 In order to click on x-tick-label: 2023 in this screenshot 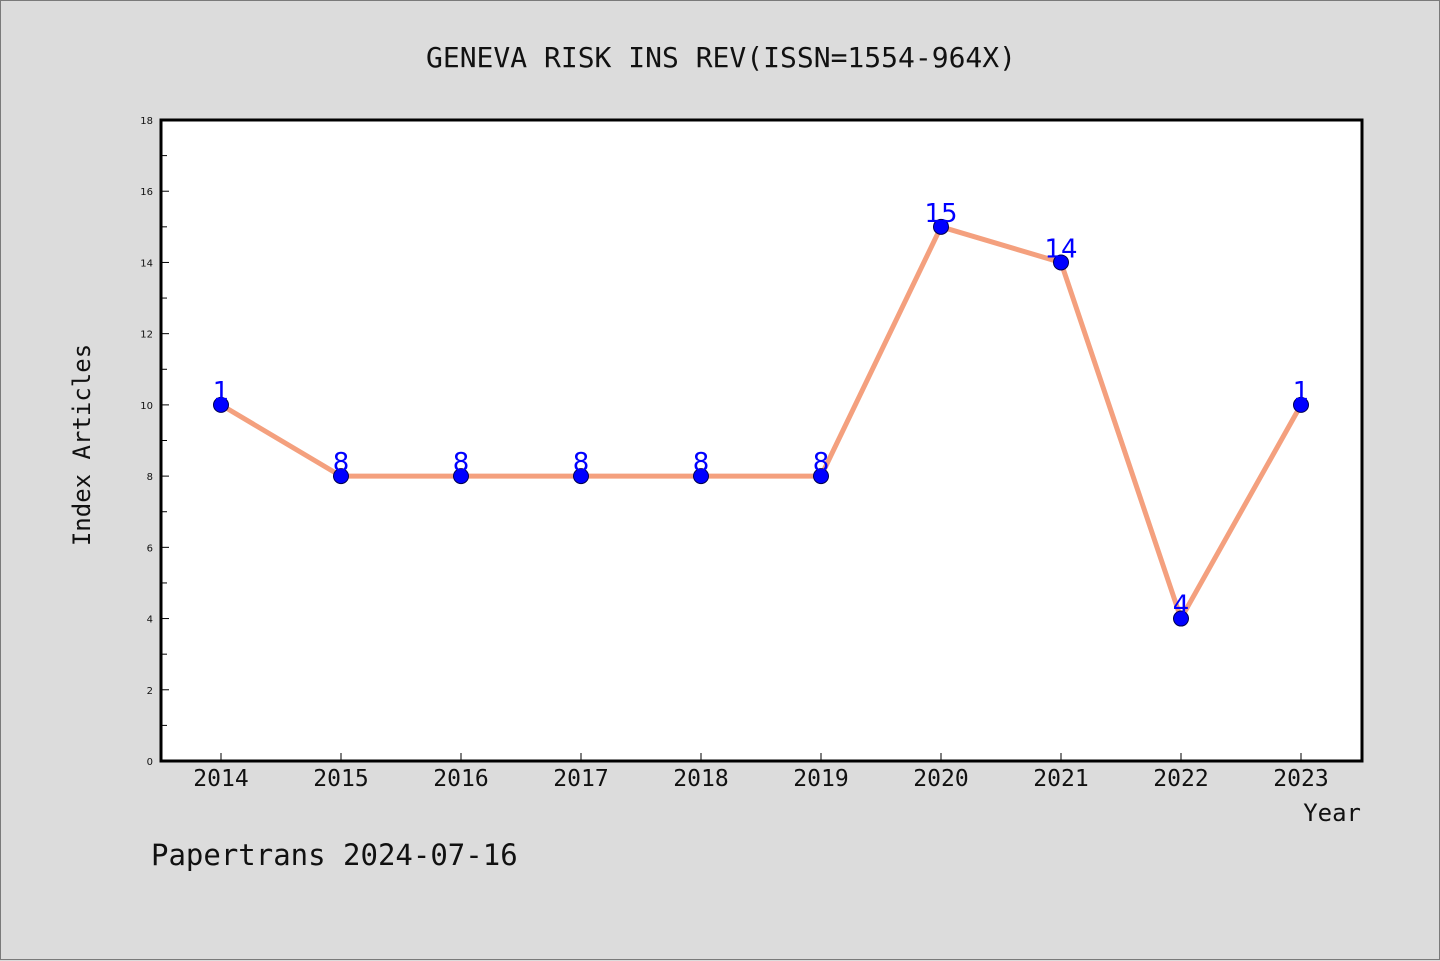, I will do `click(1300, 779)`.